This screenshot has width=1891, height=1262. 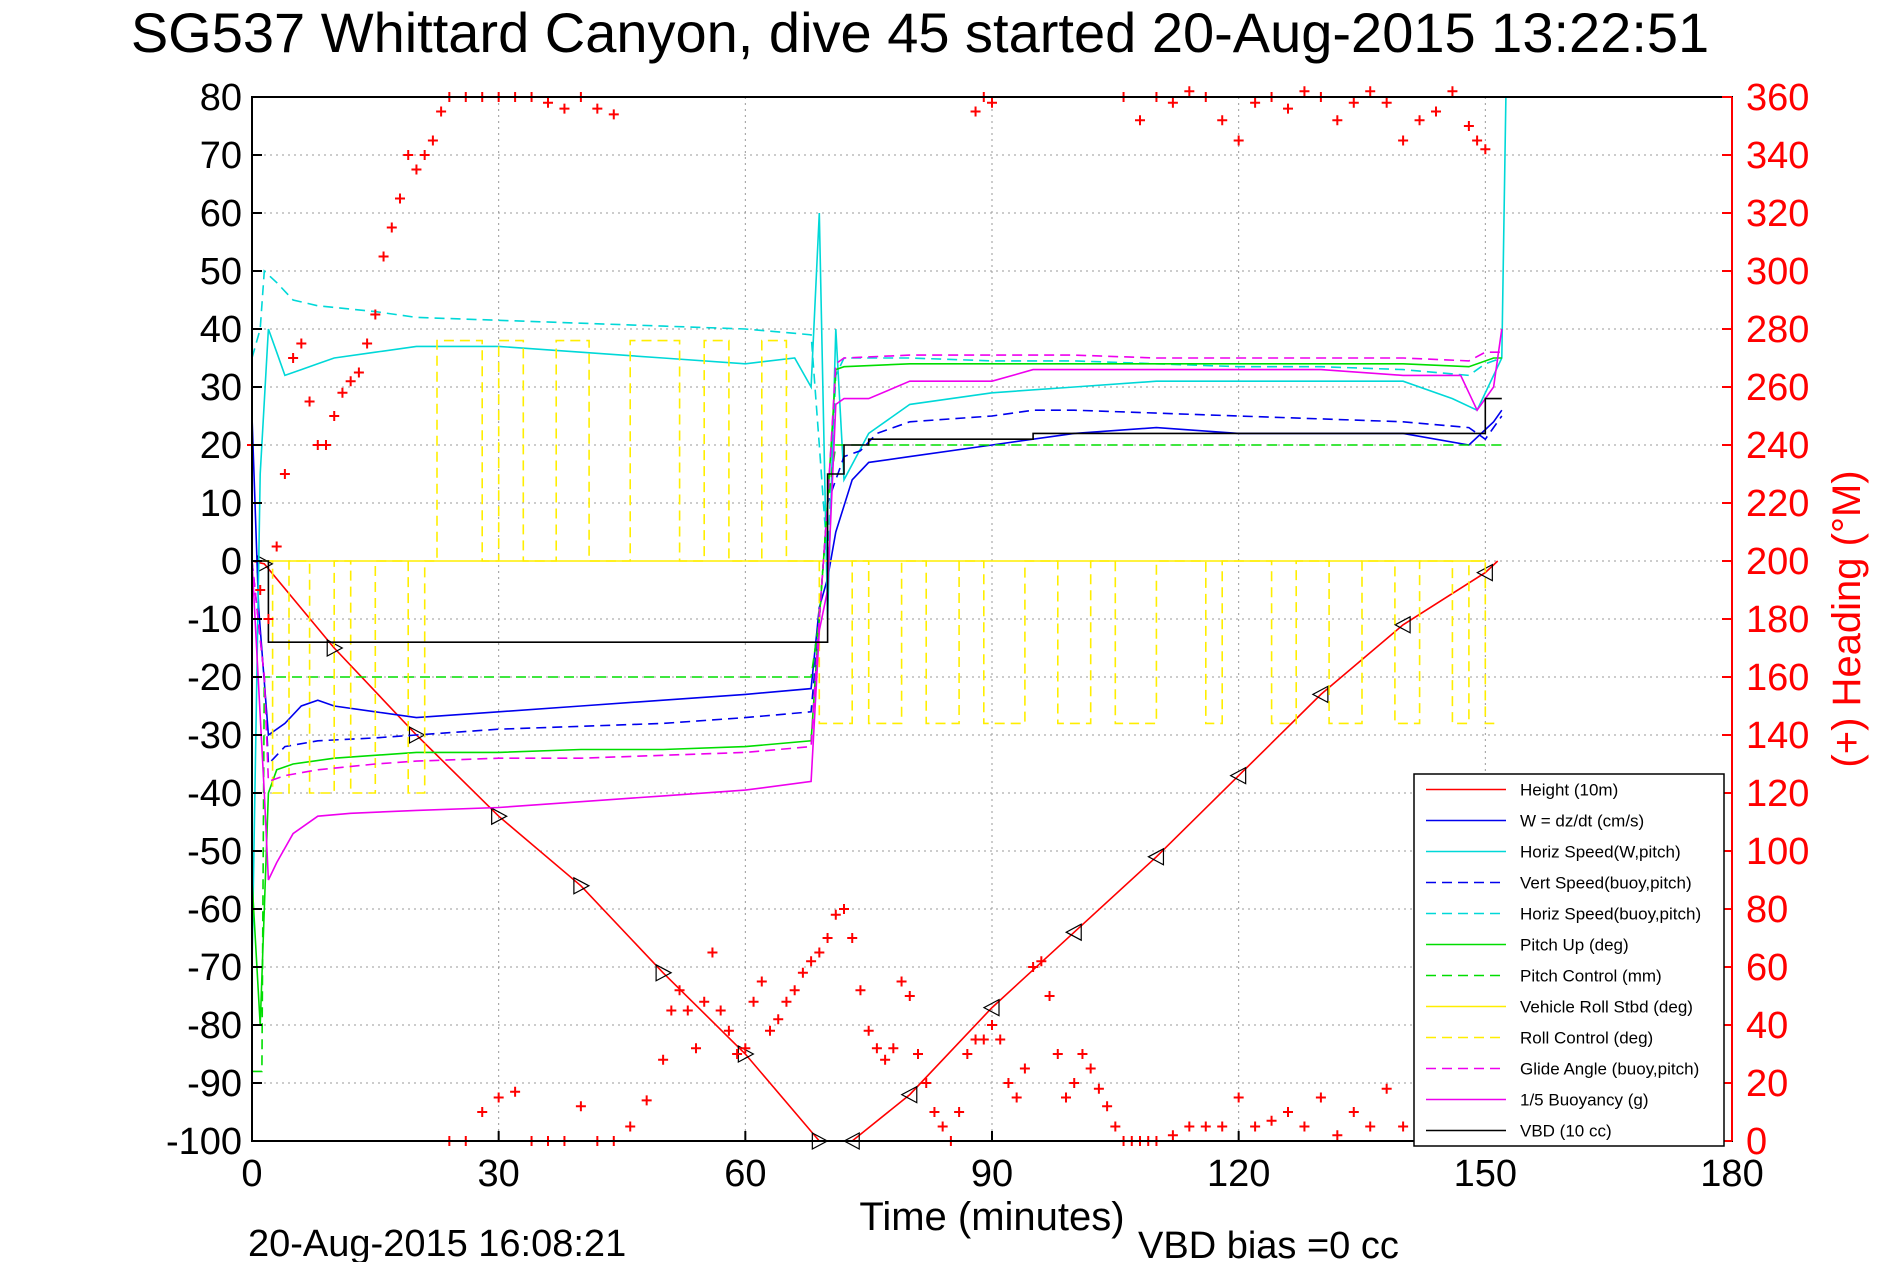 I want to click on x-tick-label: 60, so click(x=745, y=1174).